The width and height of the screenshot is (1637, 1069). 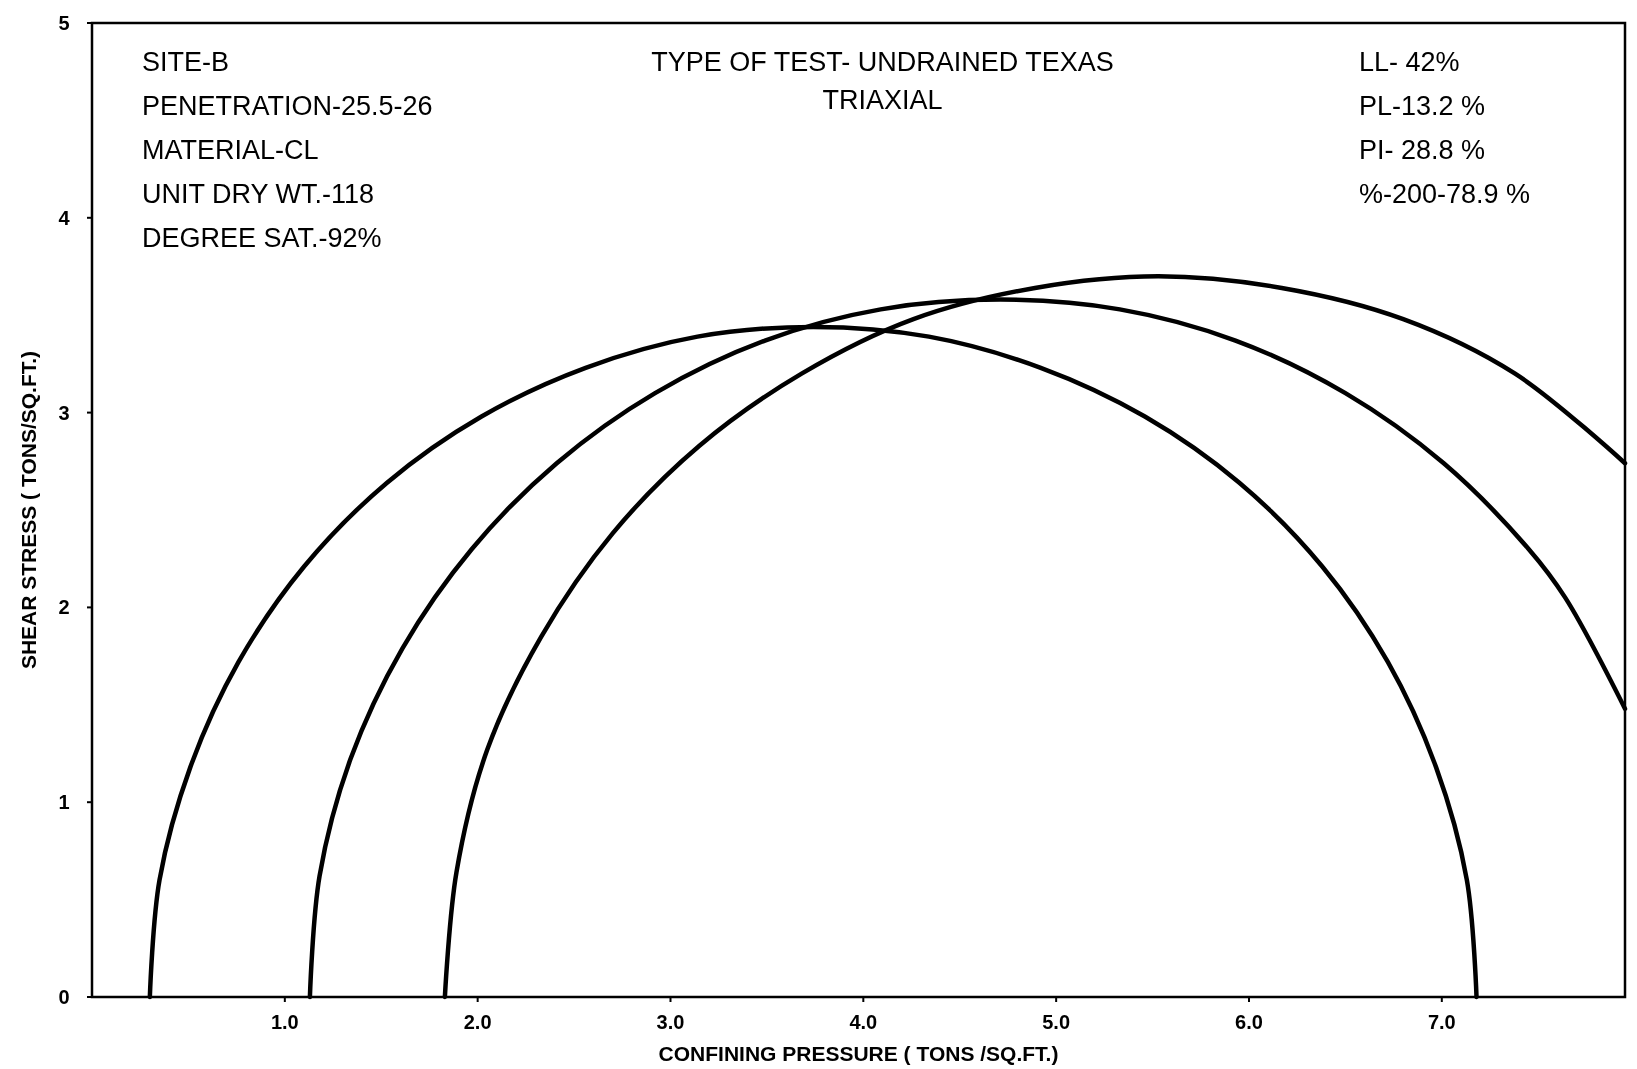 What do you see at coordinates (262, 238) in the screenshot?
I see `annotation: DEGREE SAT.-92%` at bounding box center [262, 238].